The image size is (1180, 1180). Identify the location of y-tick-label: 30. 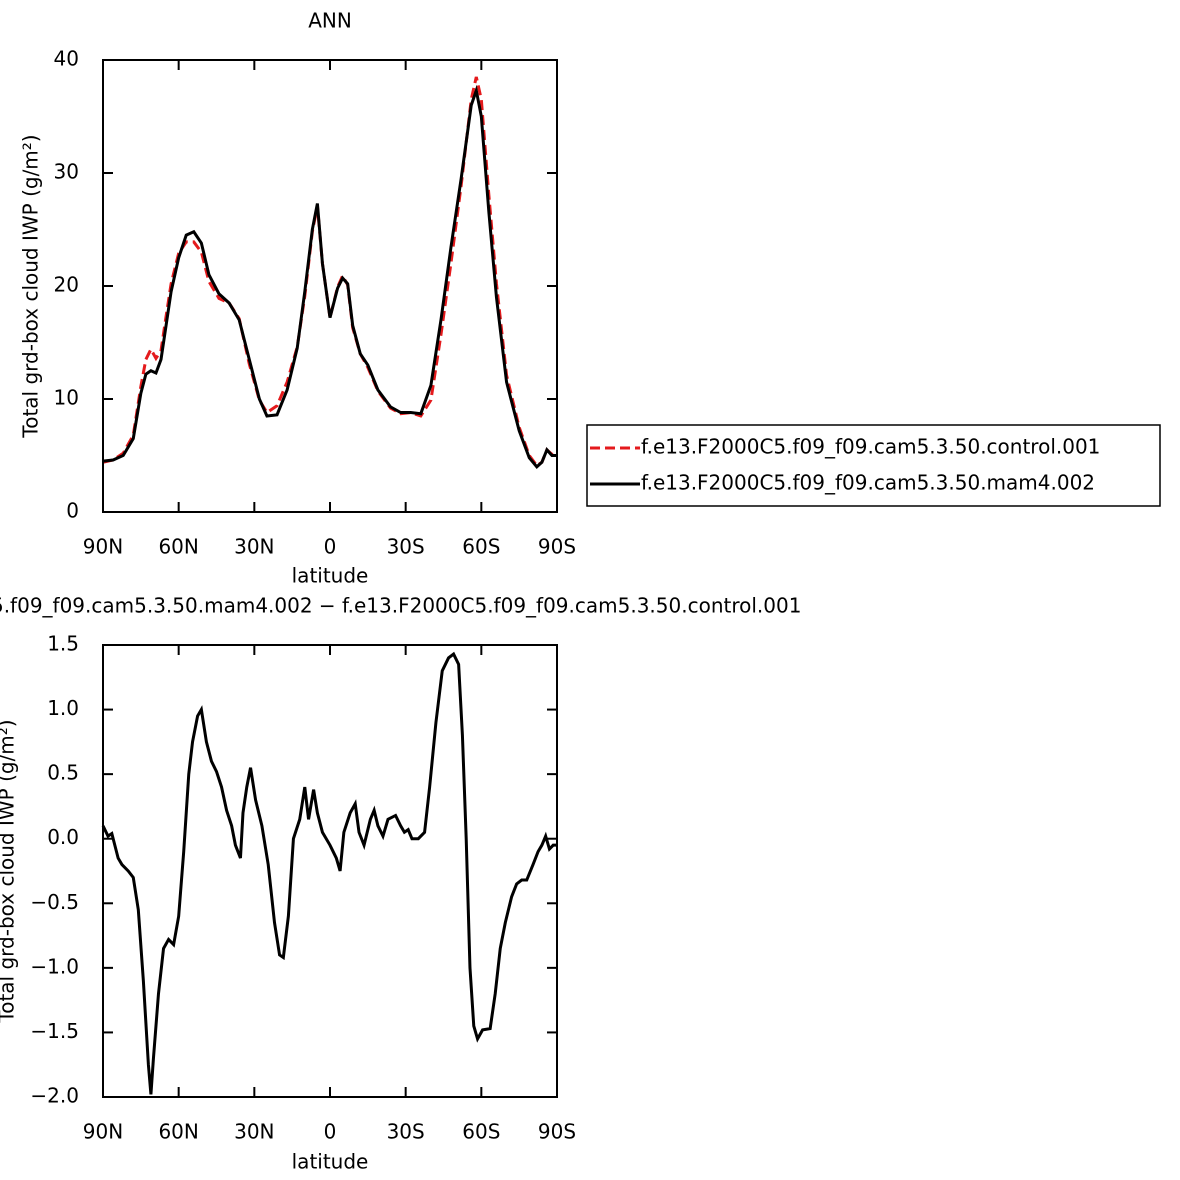
(66, 172).